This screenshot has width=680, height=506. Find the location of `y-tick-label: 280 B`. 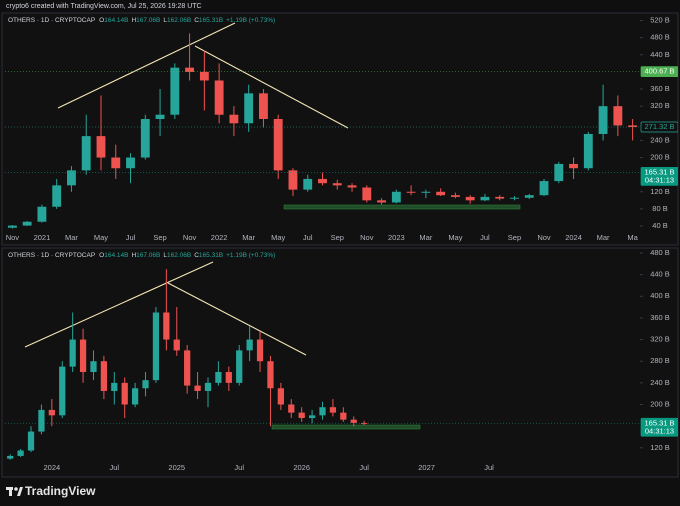

y-tick-label: 280 B is located at coordinates (660, 360).